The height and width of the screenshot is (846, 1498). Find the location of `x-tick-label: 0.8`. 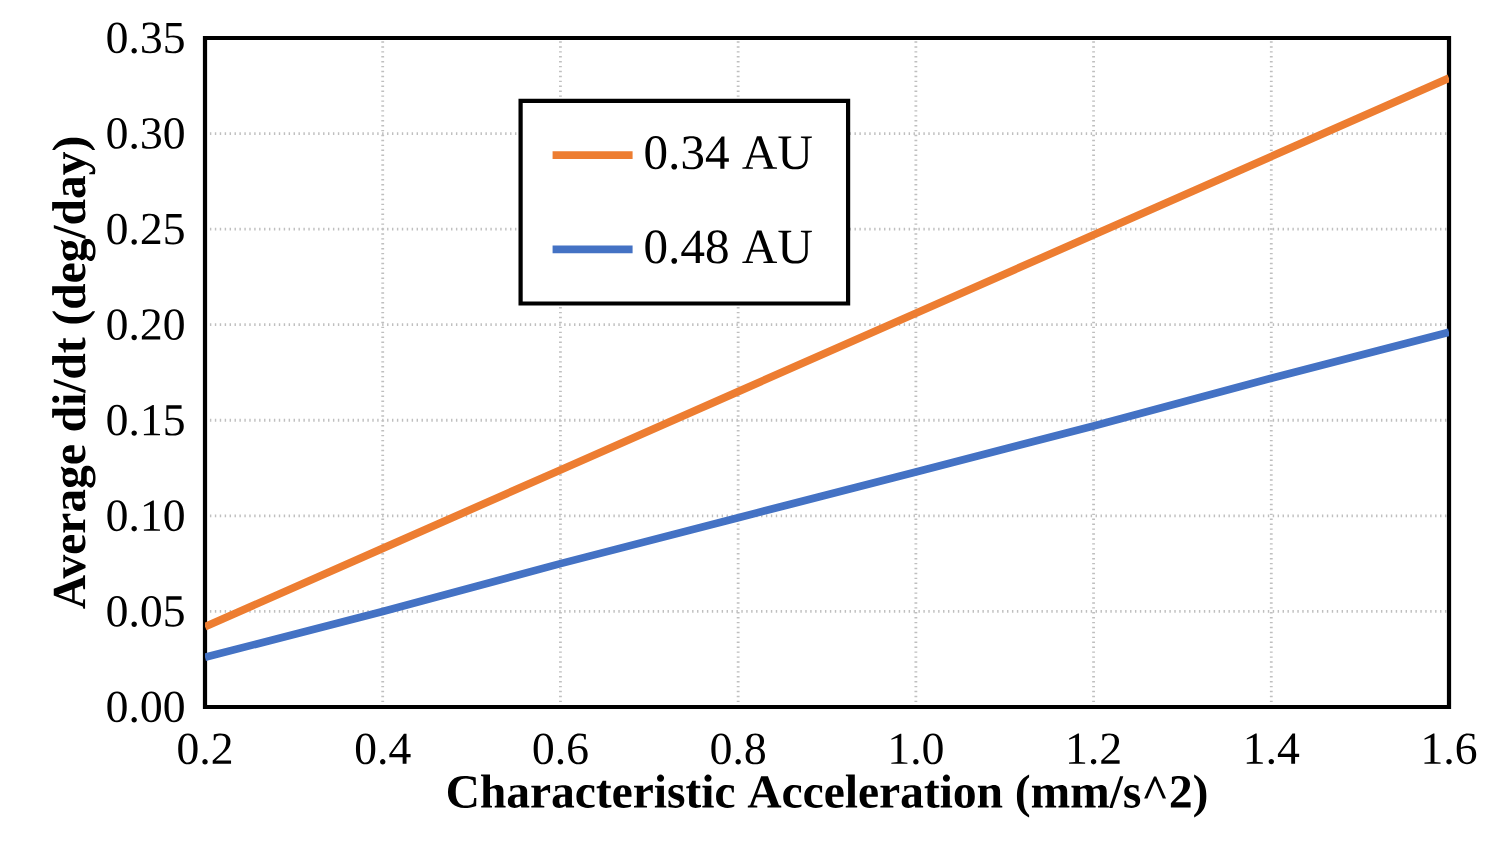

x-tick-label: 0.8 is located at coordinates (738, 749).